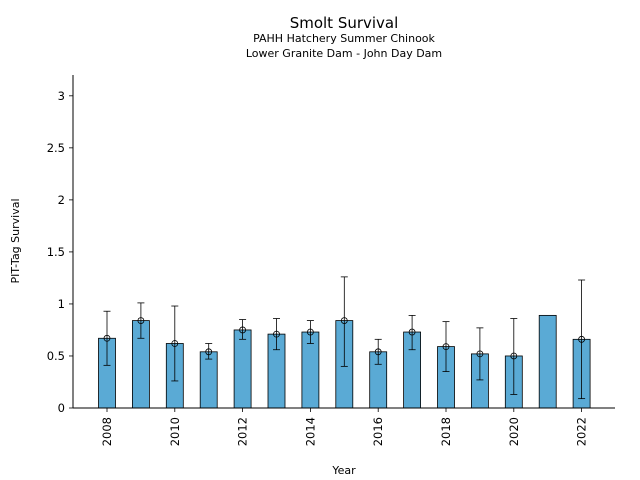 This screenshot has height=480, width=640. Describe the element at coordinates (446, 347) in the screenshot. I see `point-marker-2018` at that location.